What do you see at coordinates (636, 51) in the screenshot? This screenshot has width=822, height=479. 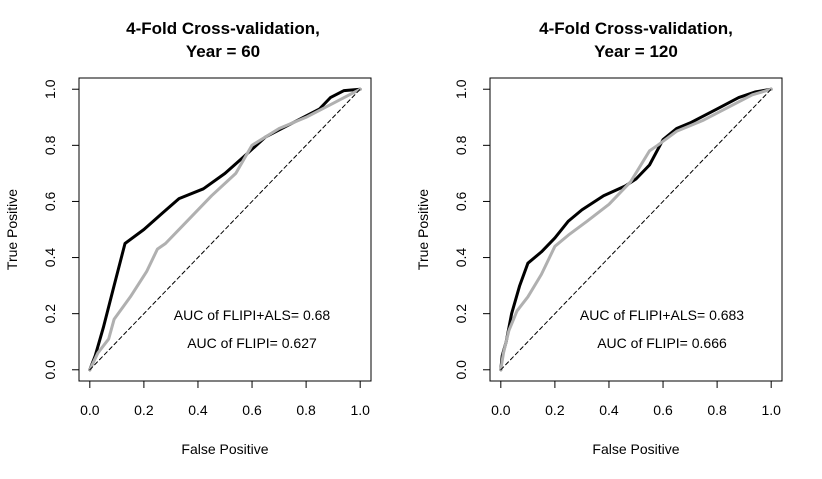 I see `chart-title-line: Year = 120` at bounding box center [636, 51].